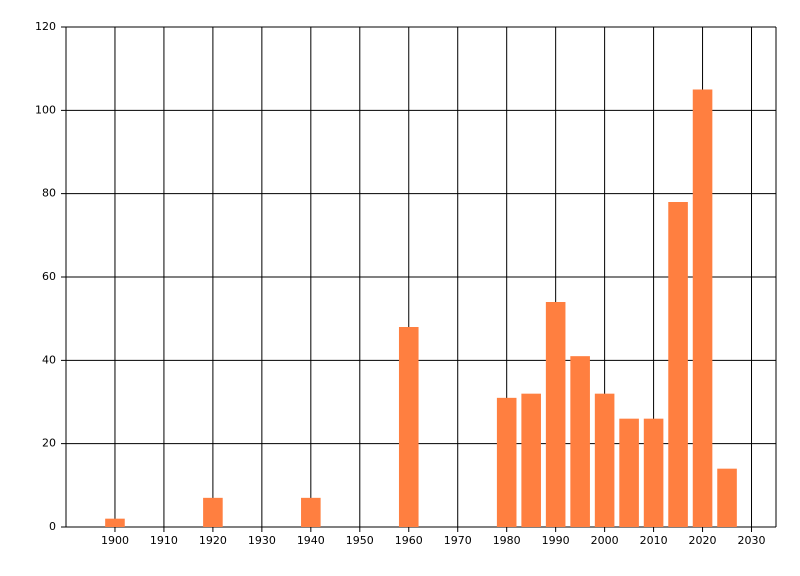 The width and height of the screenshot is (800, 576). I want to click on y-tick-label: 80, so click(49, 193).